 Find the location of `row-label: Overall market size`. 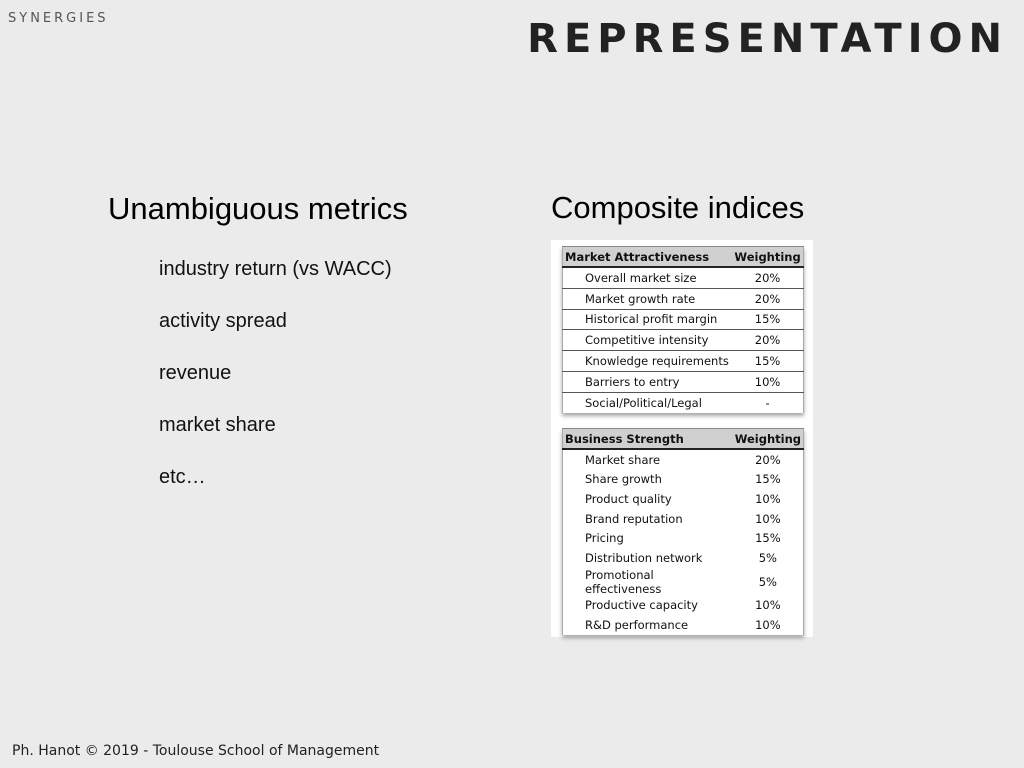

row-label: Overall market size is located at coordinates (647, 278).